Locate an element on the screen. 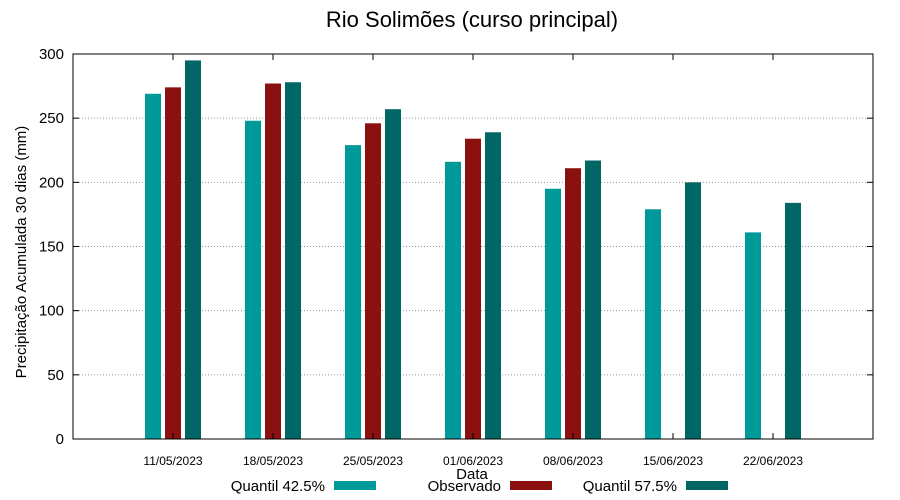 Image resolution: width=900 pixels, height=500 pixels. y-tick-label: 250 is located at coordinates (51, 118).